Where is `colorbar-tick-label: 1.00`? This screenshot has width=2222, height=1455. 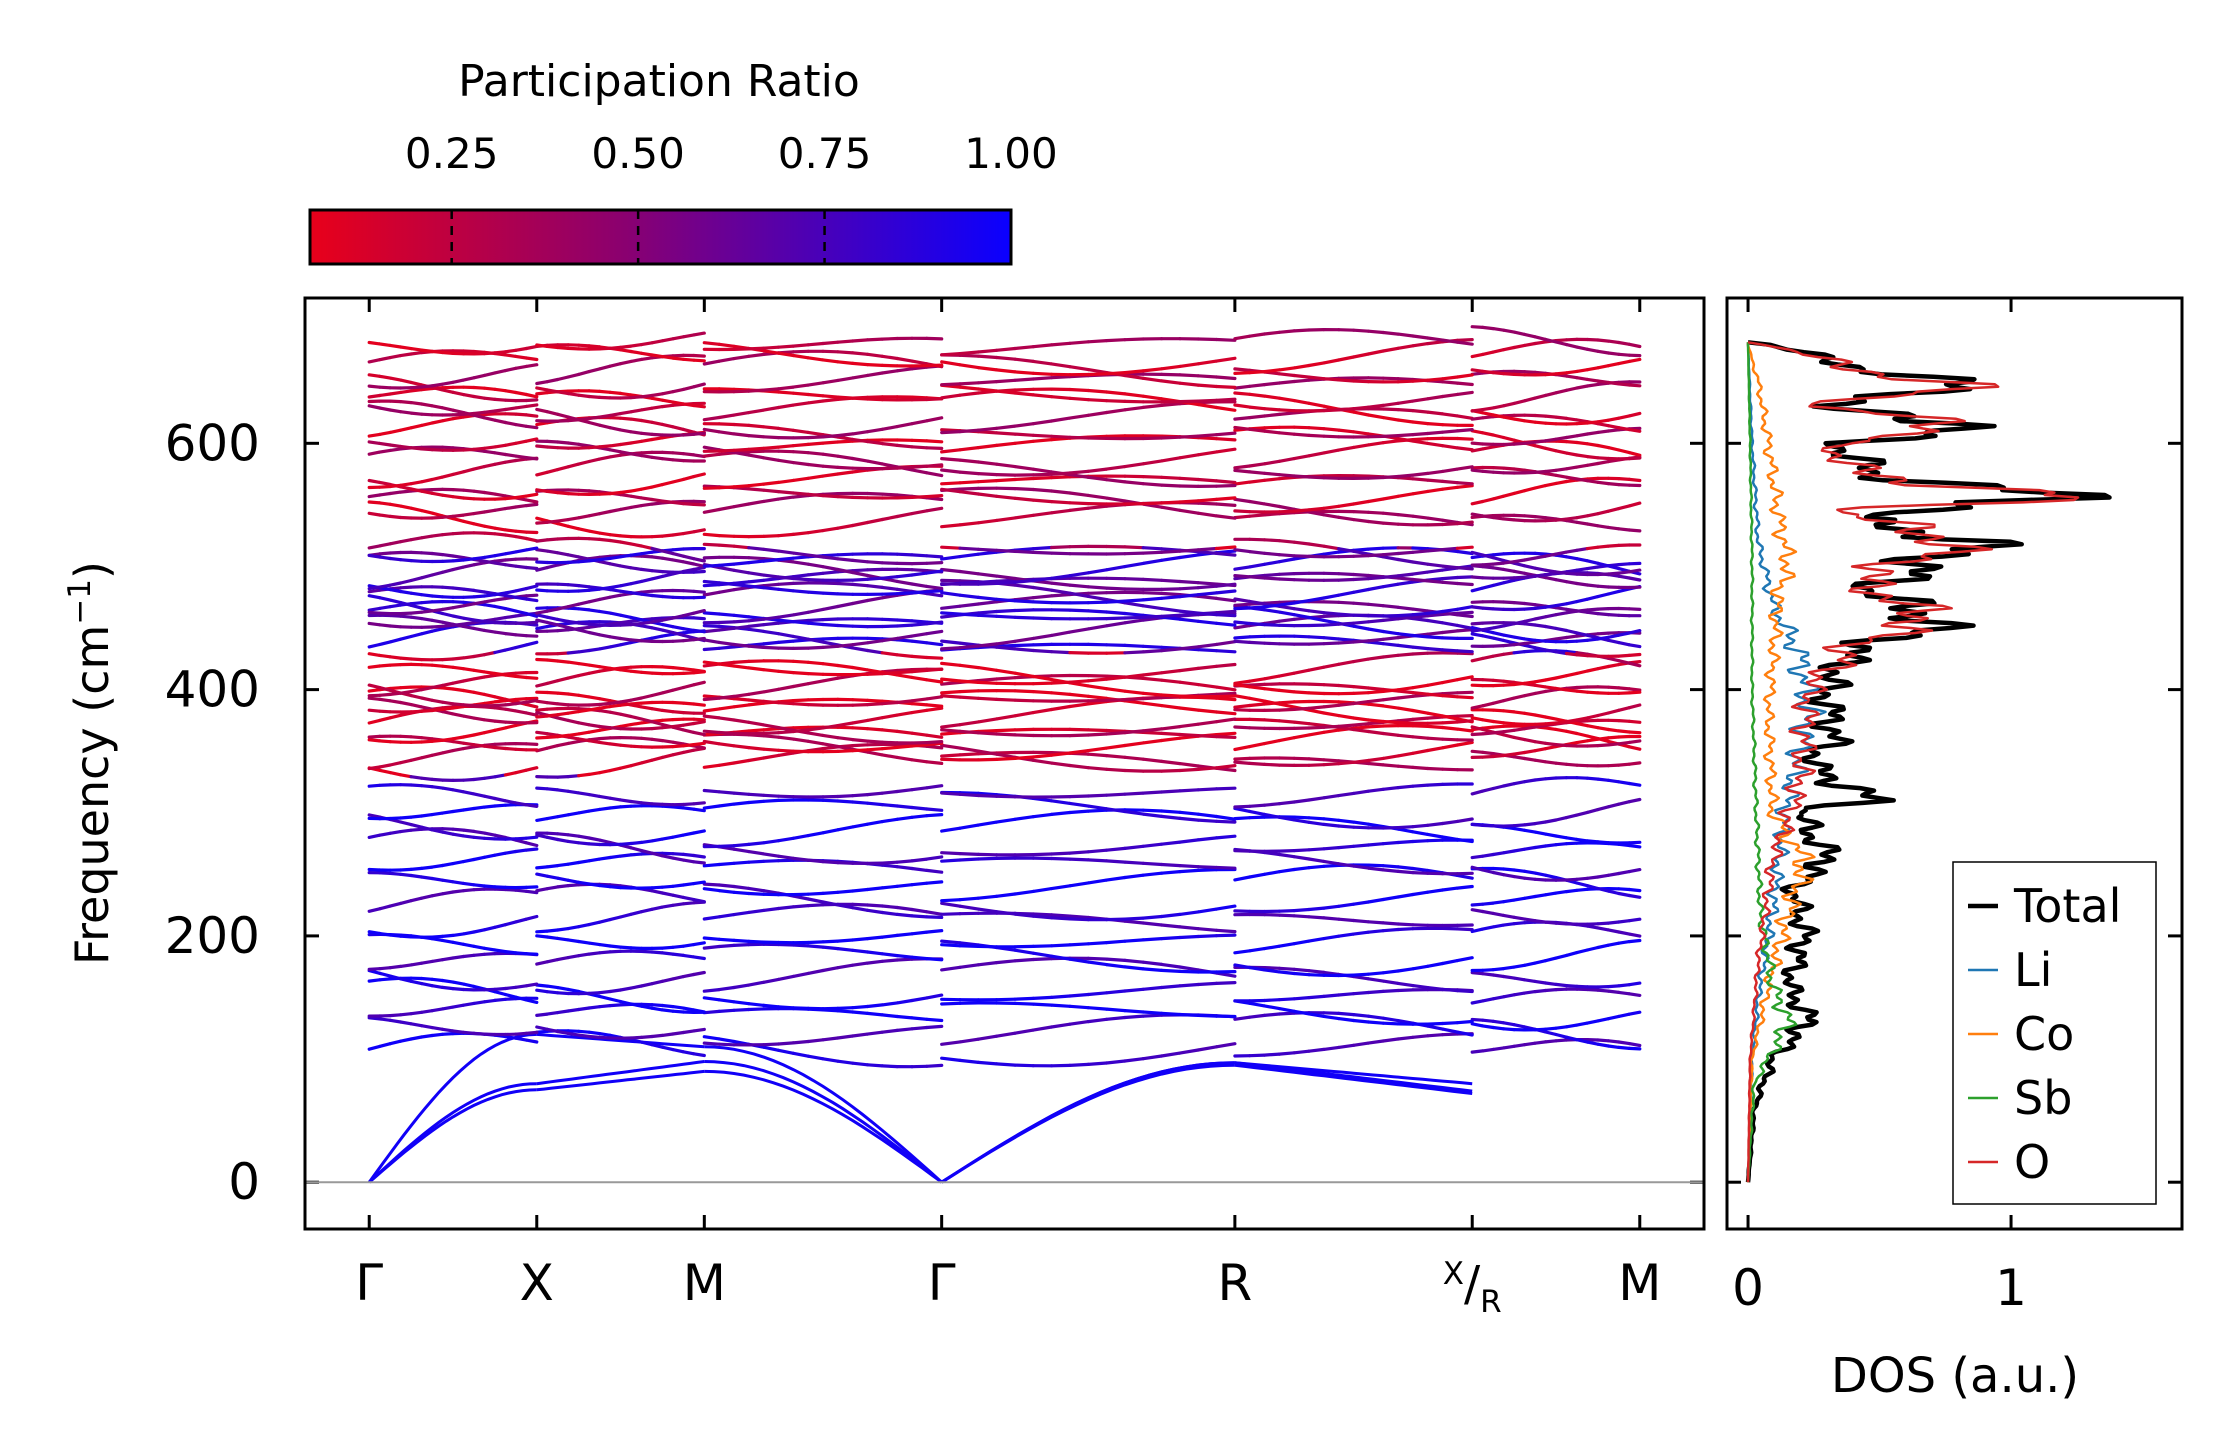 colorbar-tick-label: 1.00 is located at coordinates (1011, 153).